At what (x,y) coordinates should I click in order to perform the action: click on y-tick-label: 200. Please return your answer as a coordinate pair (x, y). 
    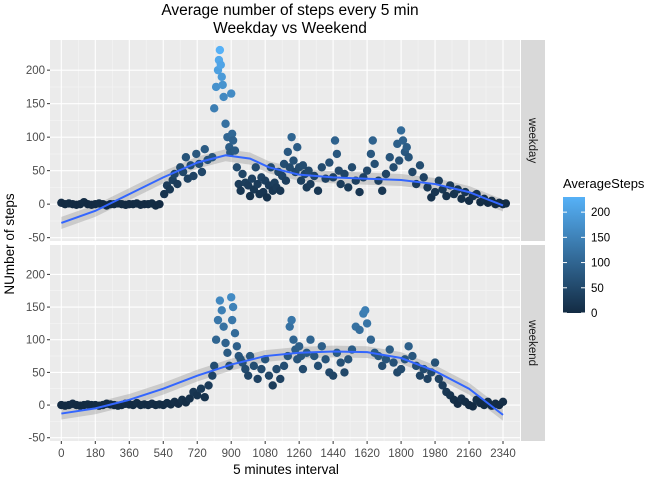
    Looking at the image, I should click on (35, 275).